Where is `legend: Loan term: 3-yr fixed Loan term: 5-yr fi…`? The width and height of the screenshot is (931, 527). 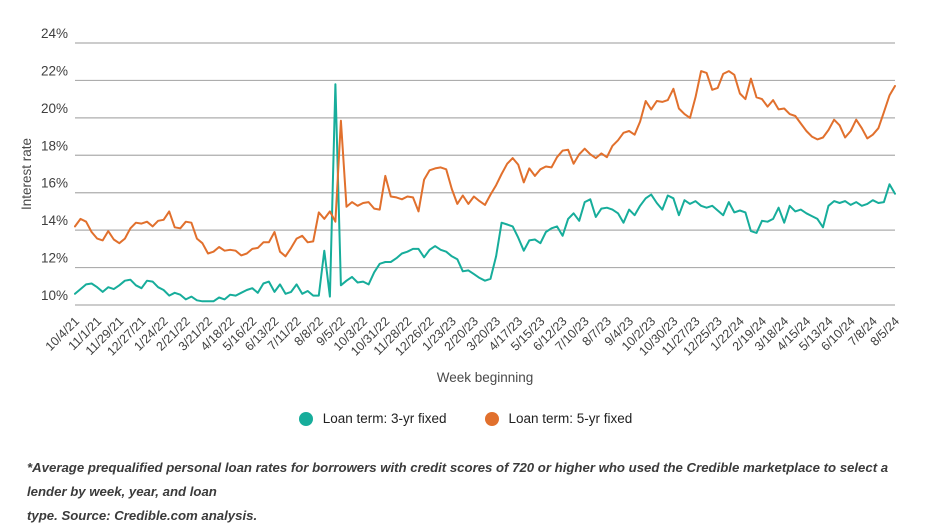
legend: Loan term: 3-yr fixed Loan term: 5-yr fi… is located at coordinates (465, 418).